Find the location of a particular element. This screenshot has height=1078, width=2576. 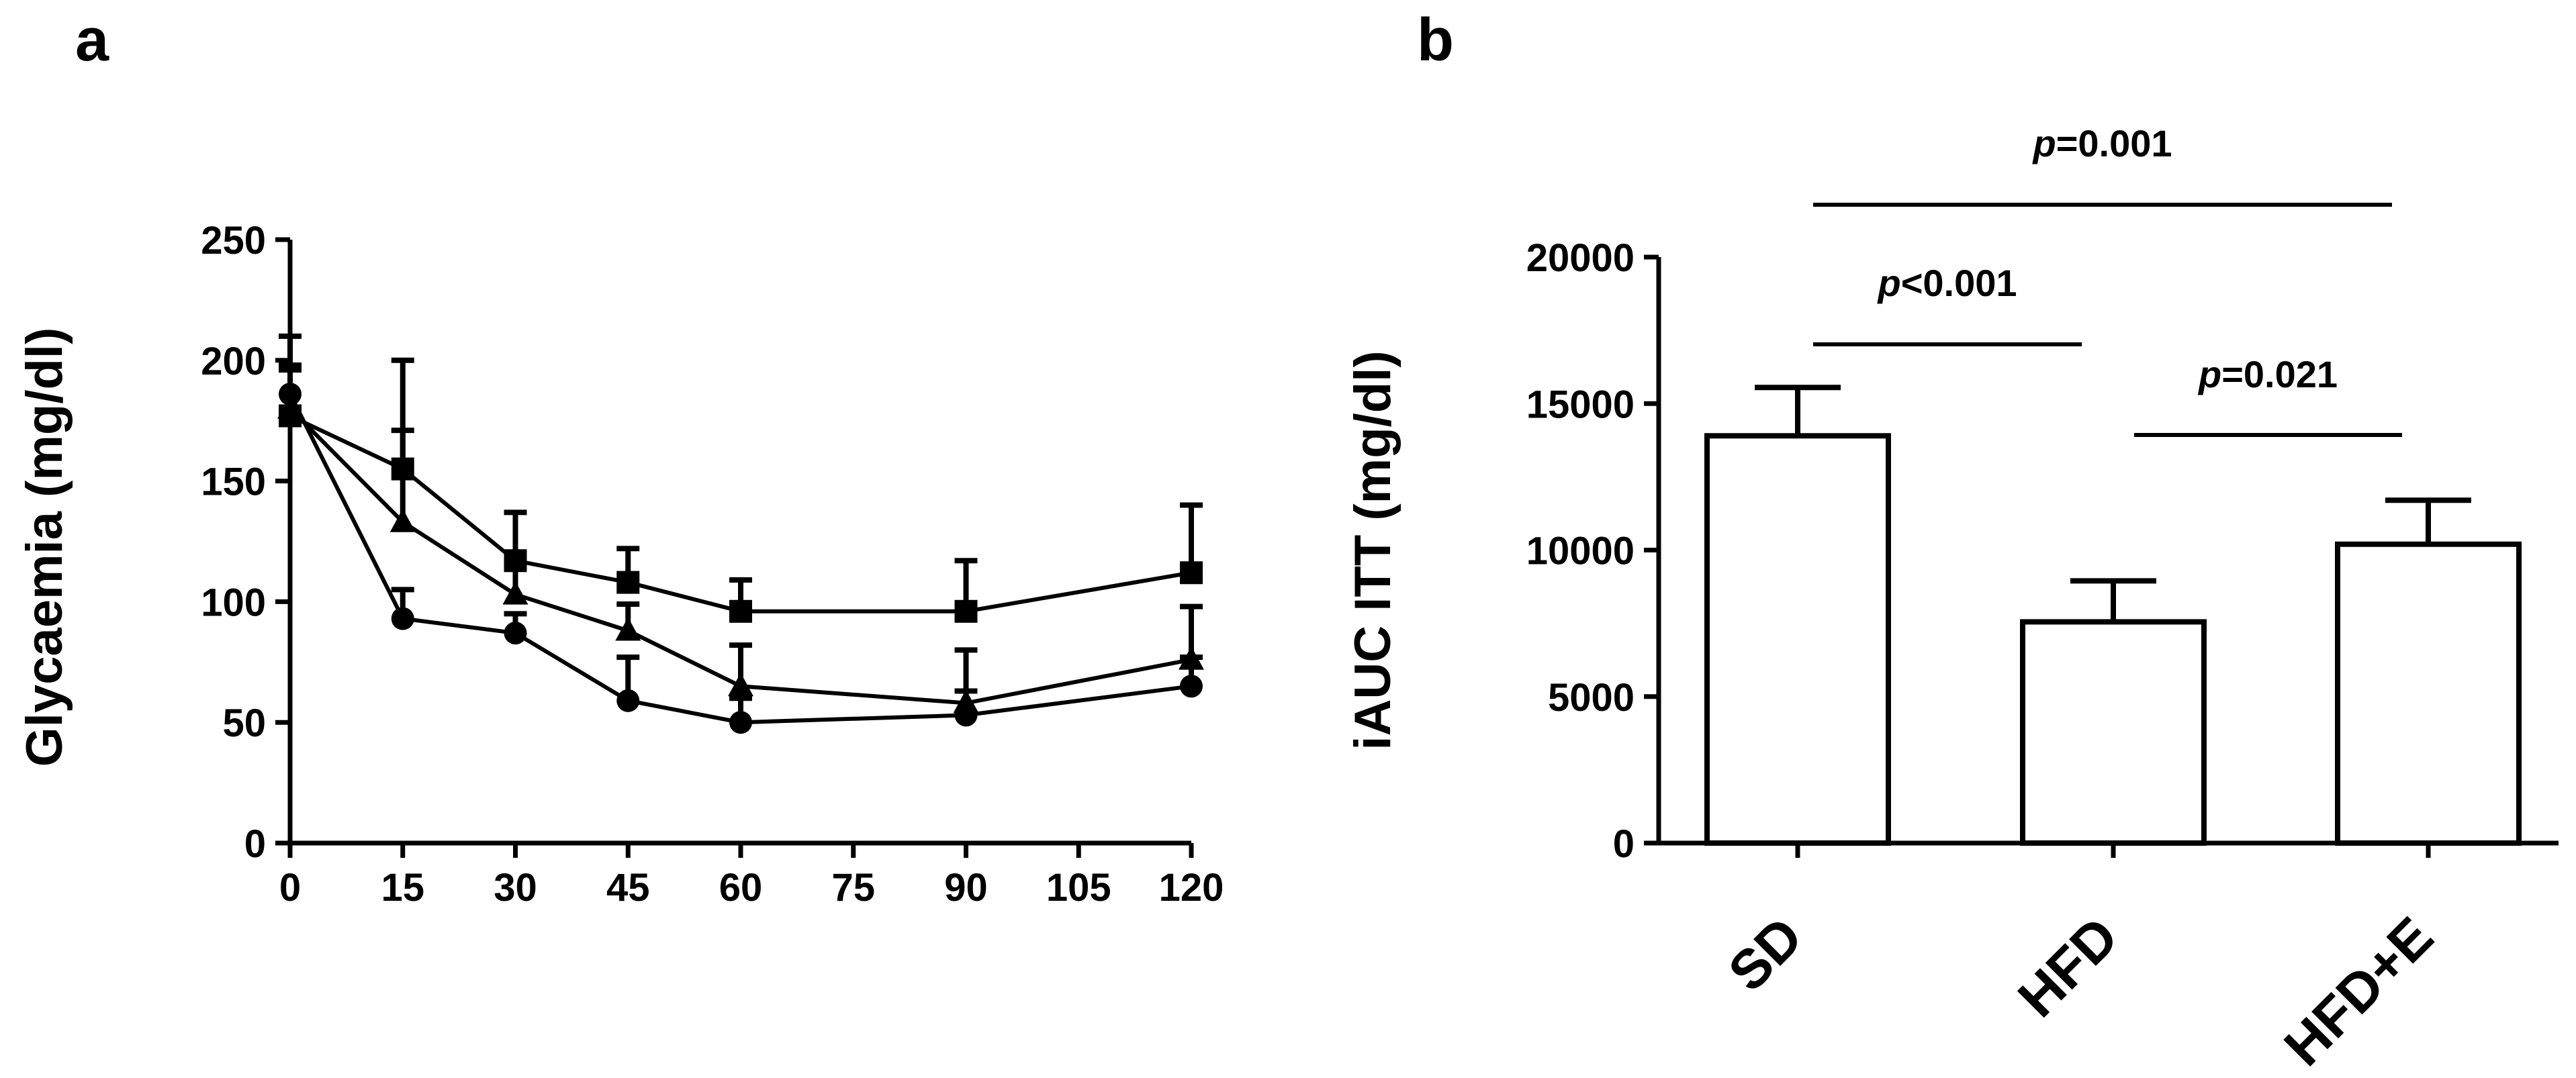

y-tick-label-a: 100 is located at coordinates (233, 603).